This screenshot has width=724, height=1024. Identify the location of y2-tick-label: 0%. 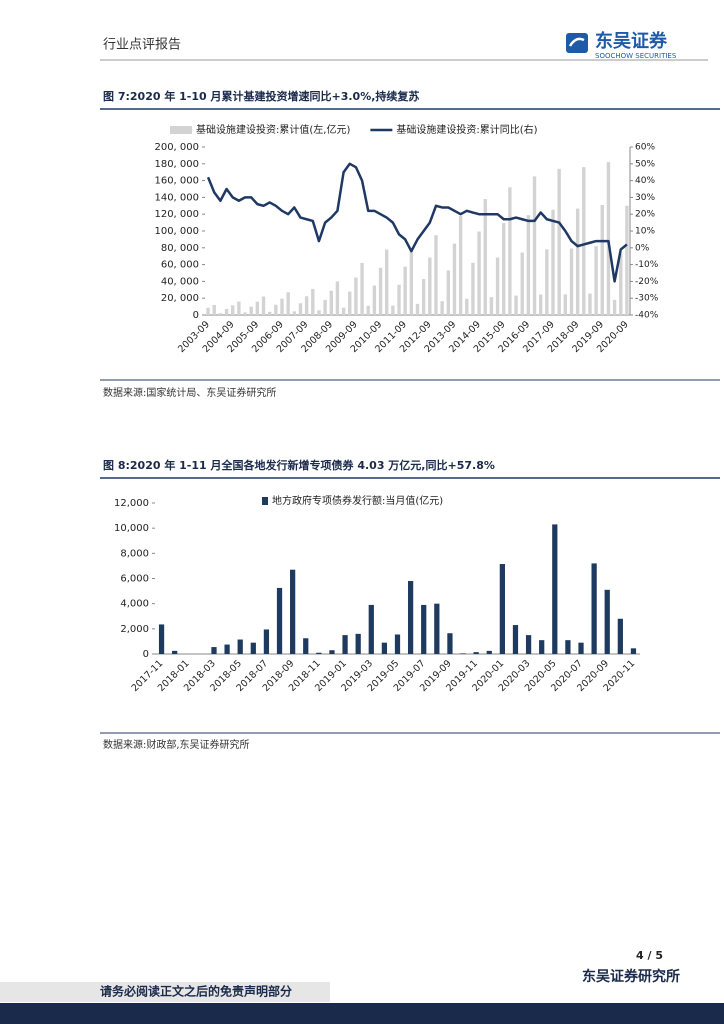
(642, 248).